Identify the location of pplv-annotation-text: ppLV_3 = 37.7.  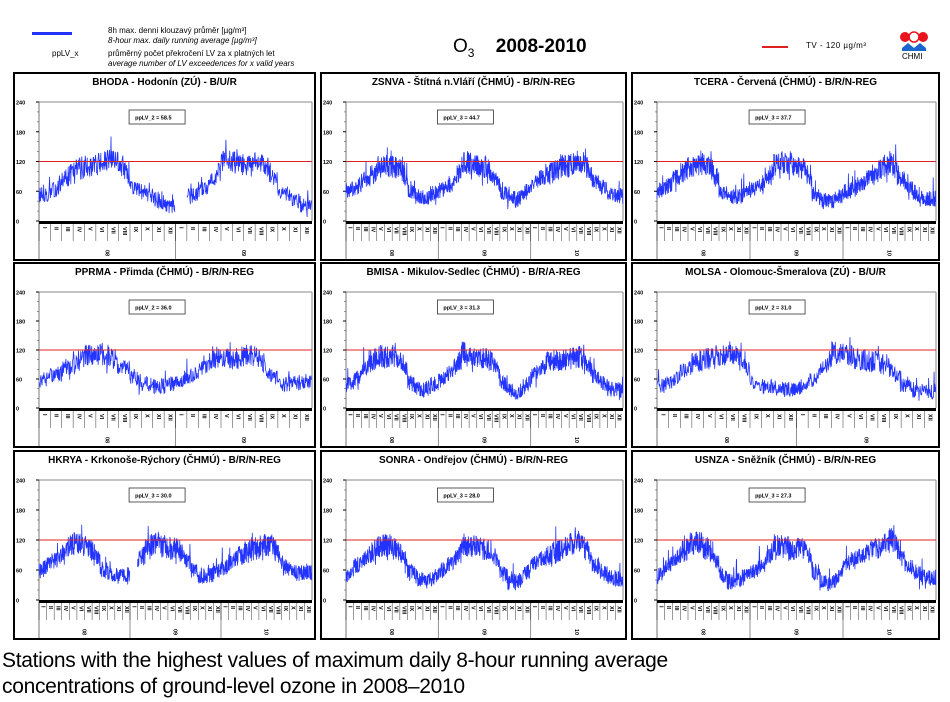
(773, 119).